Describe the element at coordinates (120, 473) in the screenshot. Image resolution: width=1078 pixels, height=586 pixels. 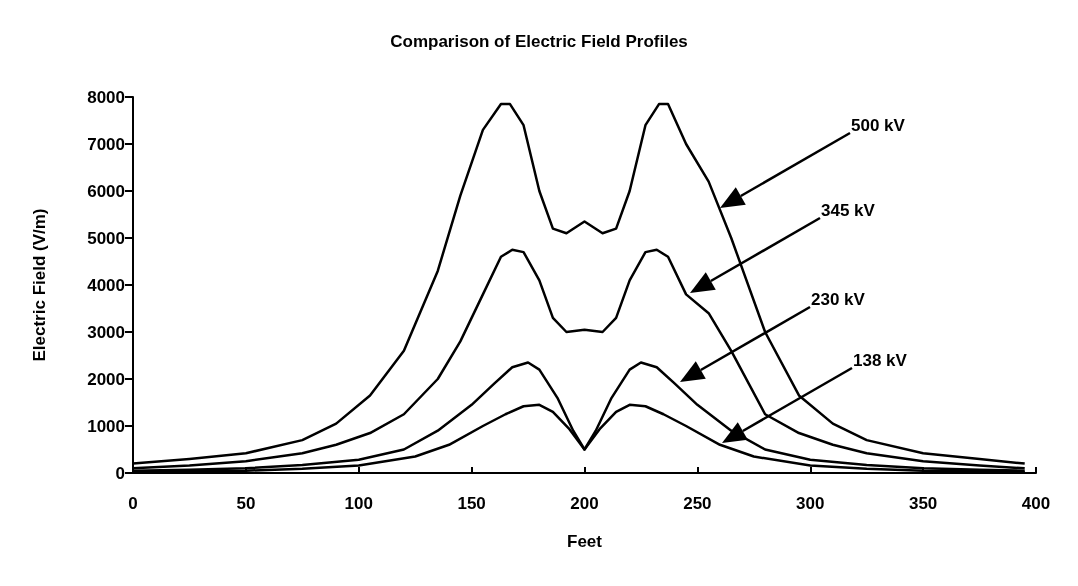
I see `y-tick-label: 0` at that location.